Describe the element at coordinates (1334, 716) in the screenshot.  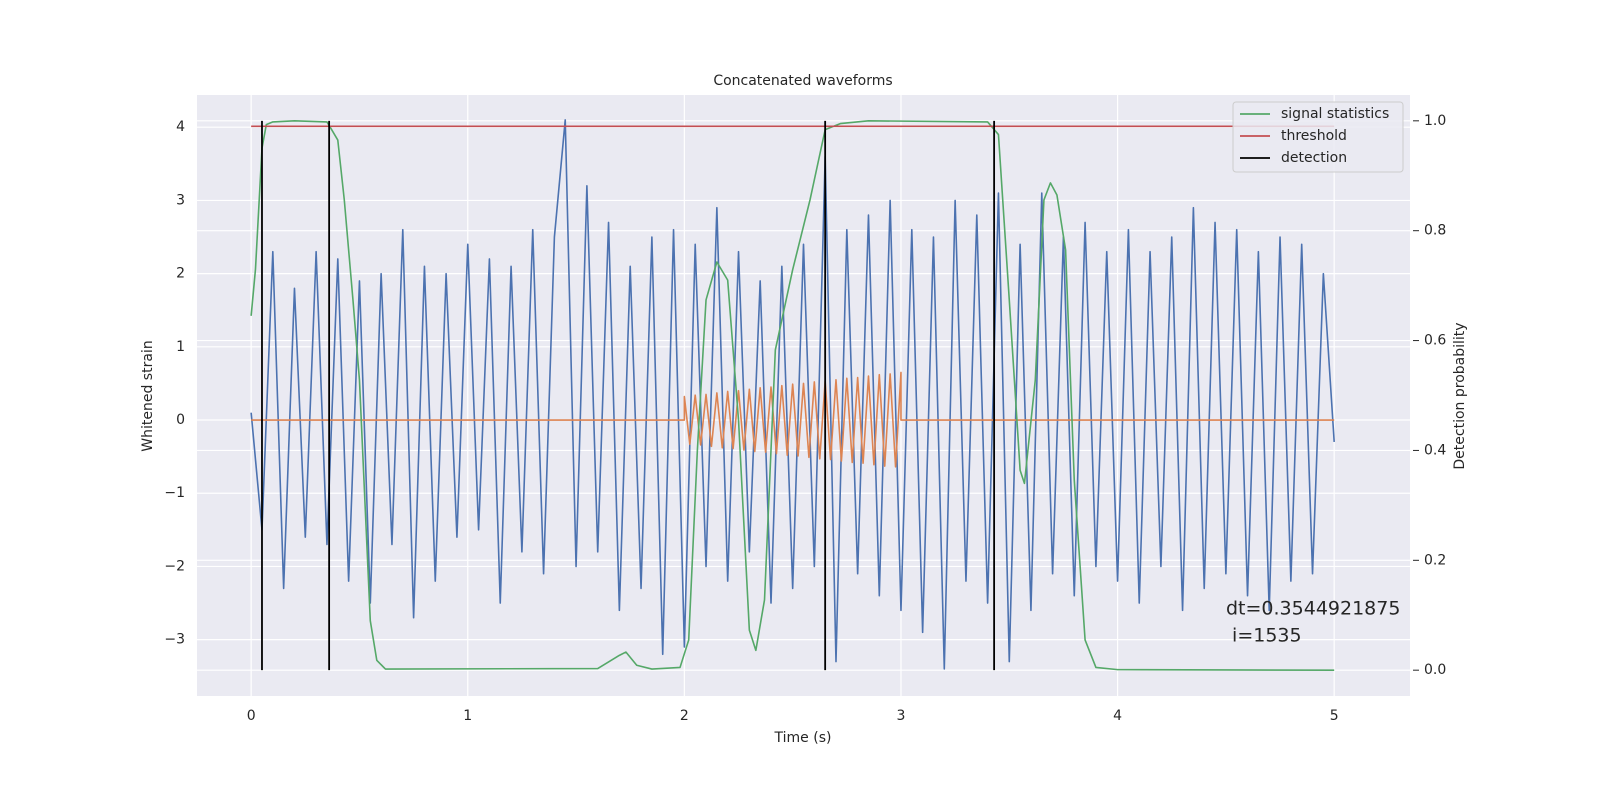
I see `x-tick-label: 5` at that location.